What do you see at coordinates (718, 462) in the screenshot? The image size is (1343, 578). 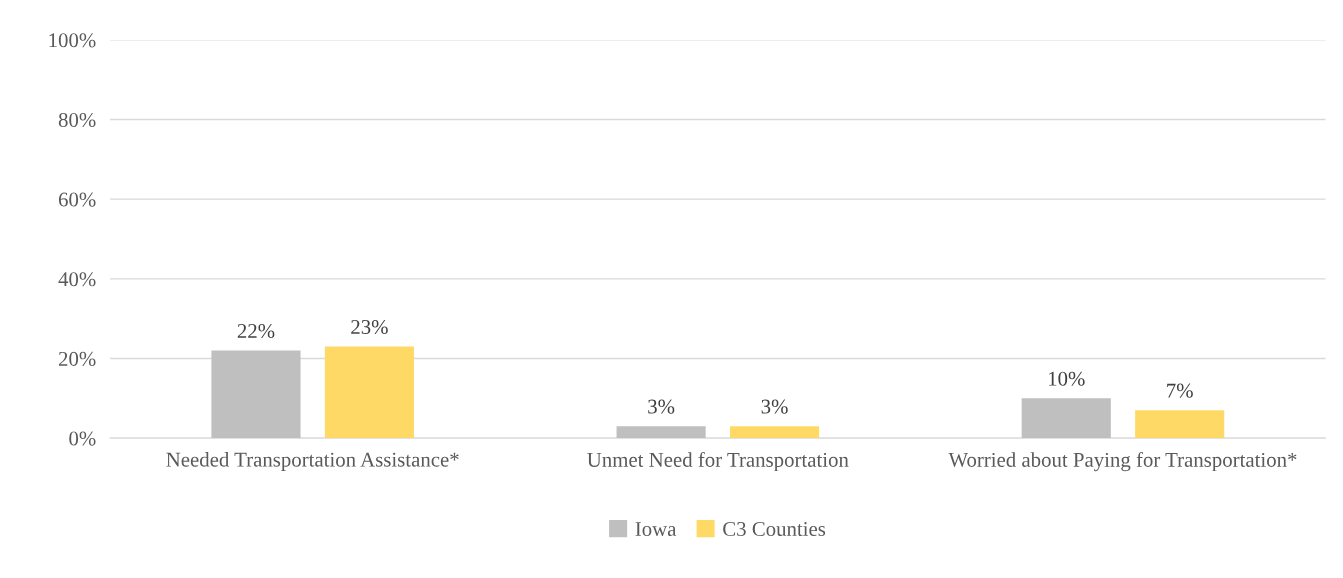 I see `x-tick-label: Unmet Need for Transportation` at bounding box center [718, 462].